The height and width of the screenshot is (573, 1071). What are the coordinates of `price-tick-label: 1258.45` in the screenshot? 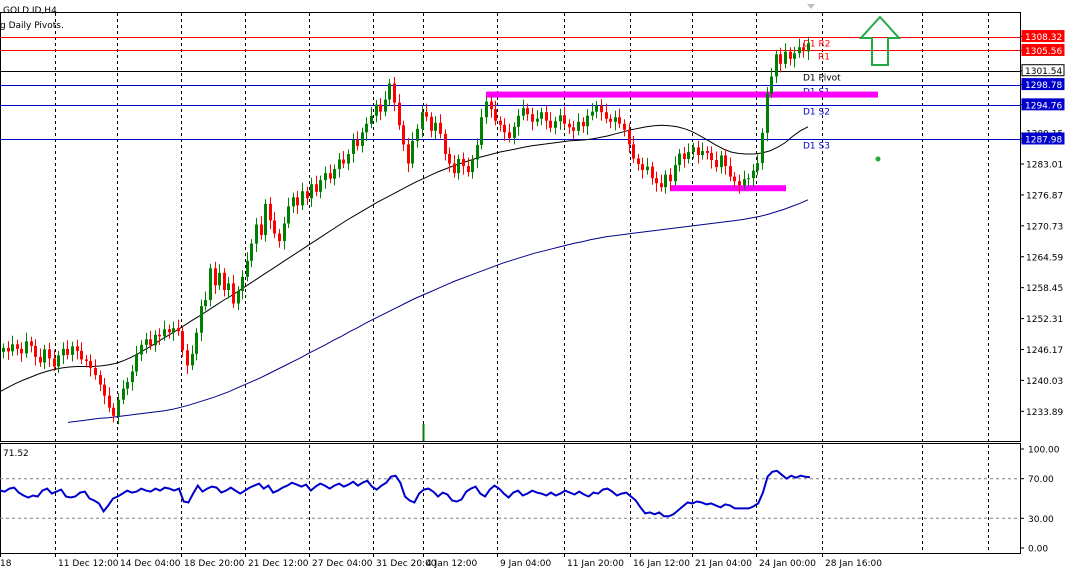 It's located at (1044, 289).